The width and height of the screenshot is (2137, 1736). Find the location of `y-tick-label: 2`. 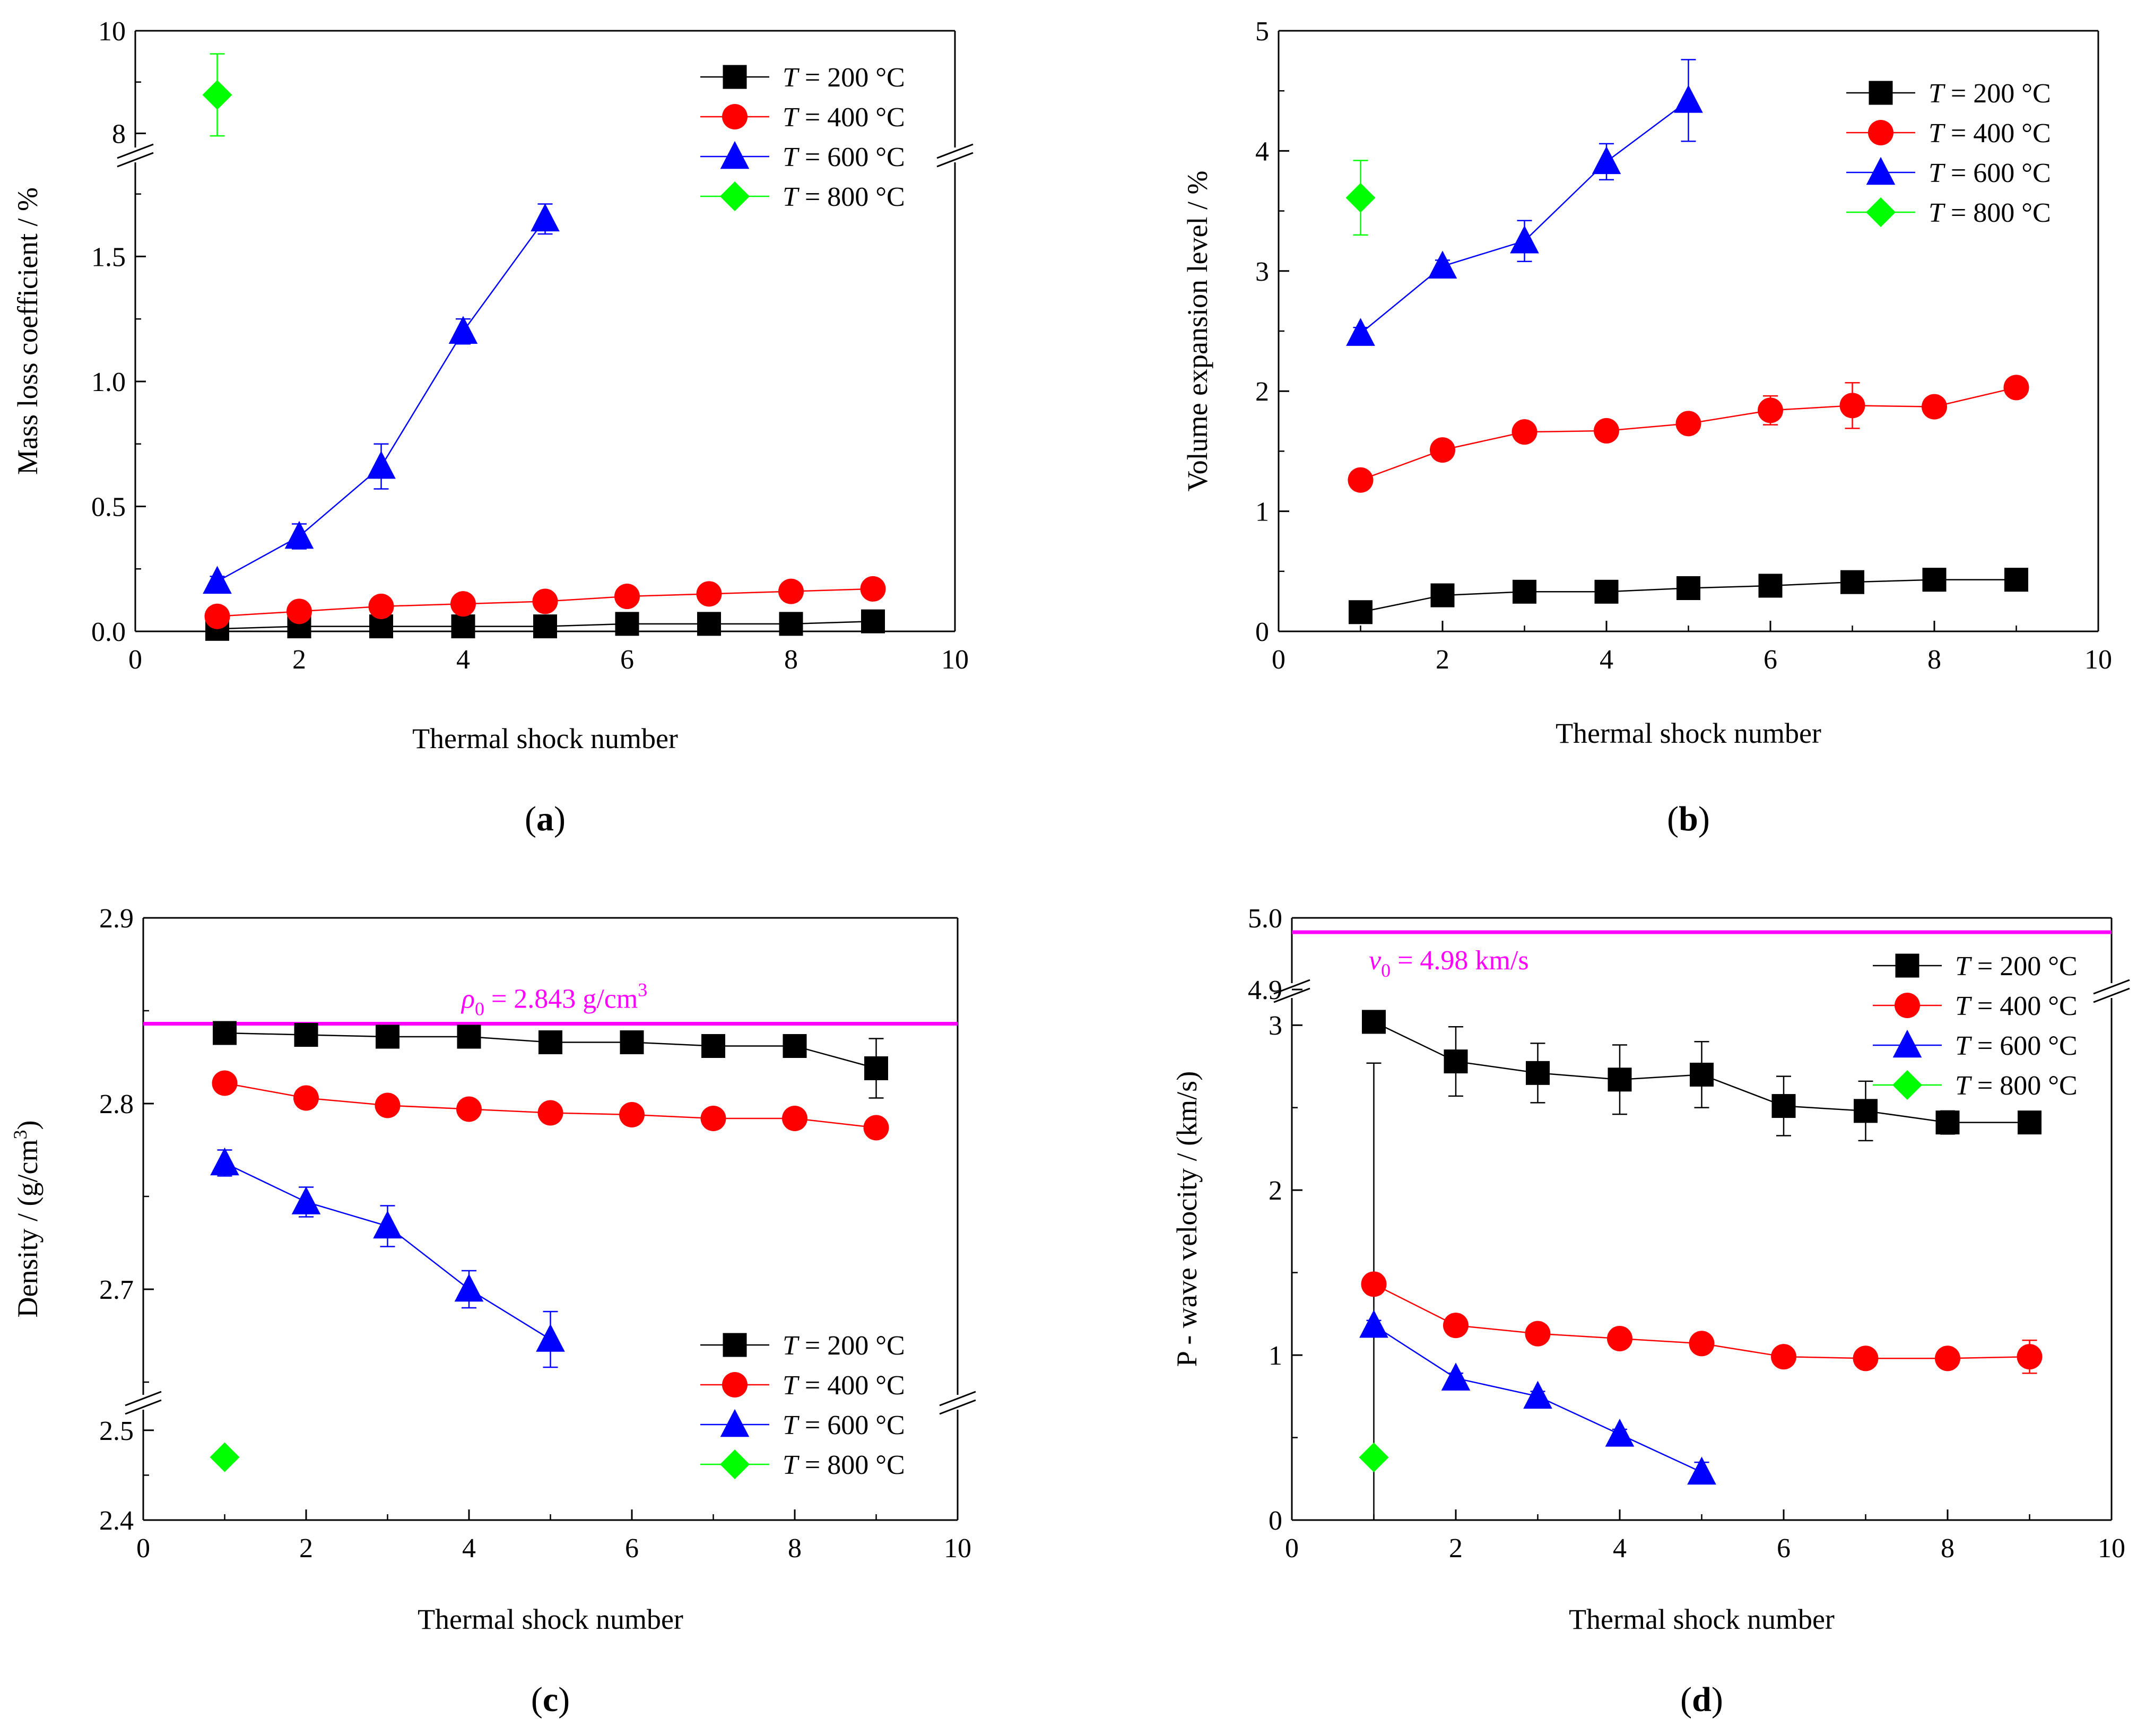

y-tick-label: 2 is located at coordinates (1276, 1191).